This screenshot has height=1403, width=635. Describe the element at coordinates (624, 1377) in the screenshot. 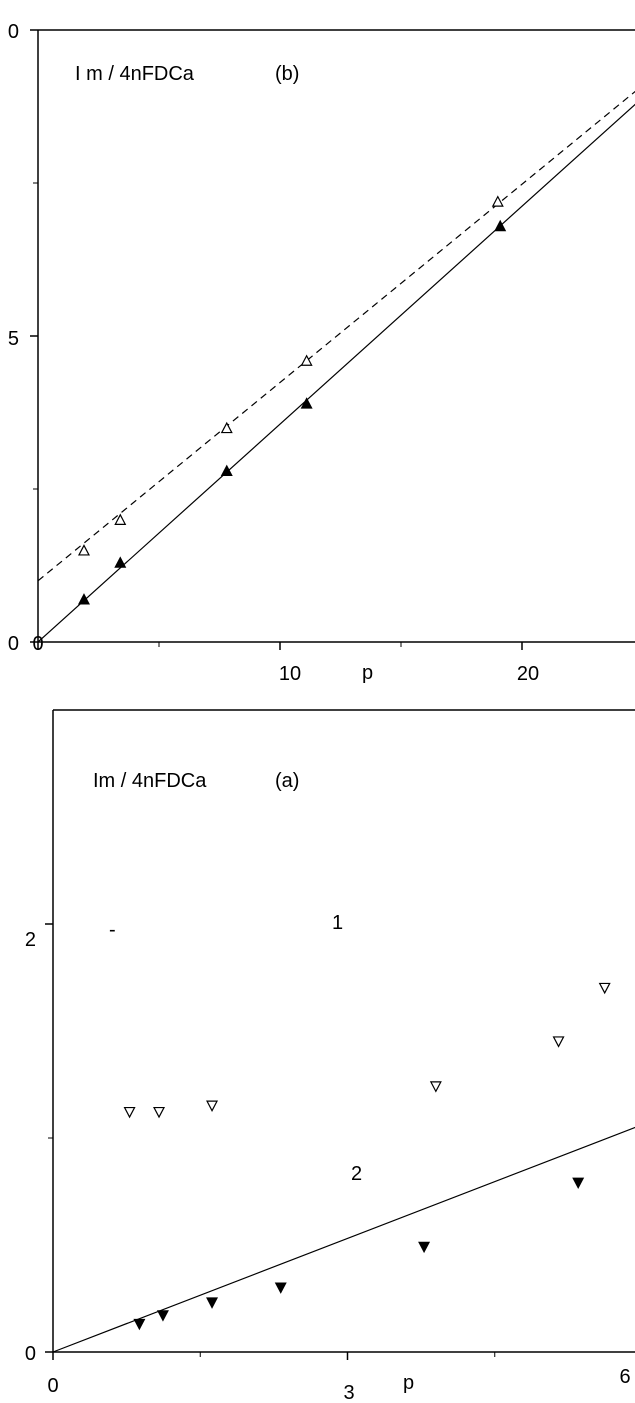

I see `panel-a-x-tick-label: 6` at that location.